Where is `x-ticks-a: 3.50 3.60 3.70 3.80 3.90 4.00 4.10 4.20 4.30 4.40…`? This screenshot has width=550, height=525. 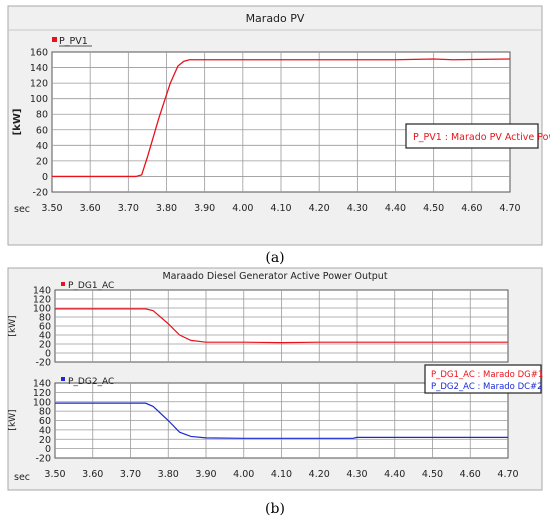 x-ticks-a: 3.50 3.60 3.70 3.80 3.90 4.00 4.10 4.20 4.30 4.40… is located at coordinates (280, 208).